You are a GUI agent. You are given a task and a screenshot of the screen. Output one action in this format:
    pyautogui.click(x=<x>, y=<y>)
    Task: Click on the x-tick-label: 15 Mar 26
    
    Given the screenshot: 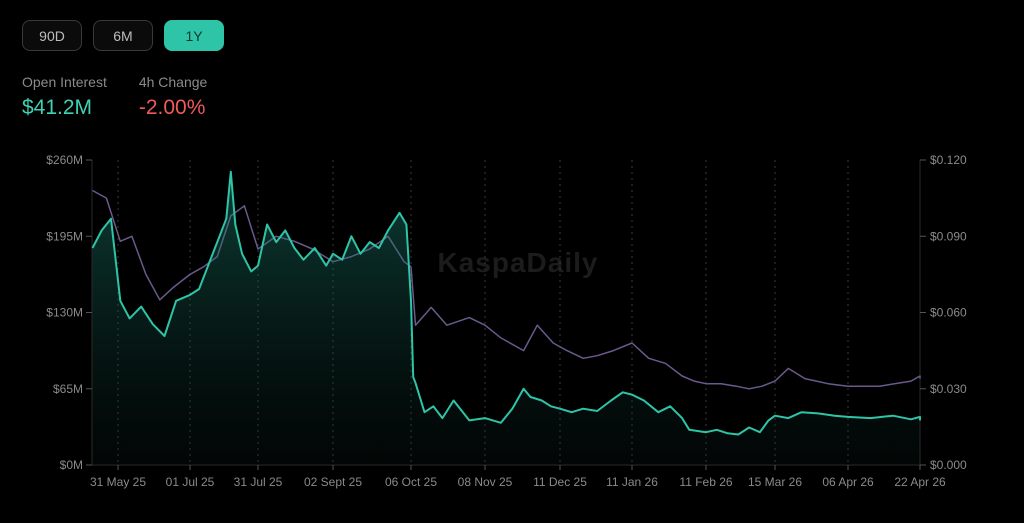 What is the action you would take?
    pyautogui.click(x=775, y=482)
    